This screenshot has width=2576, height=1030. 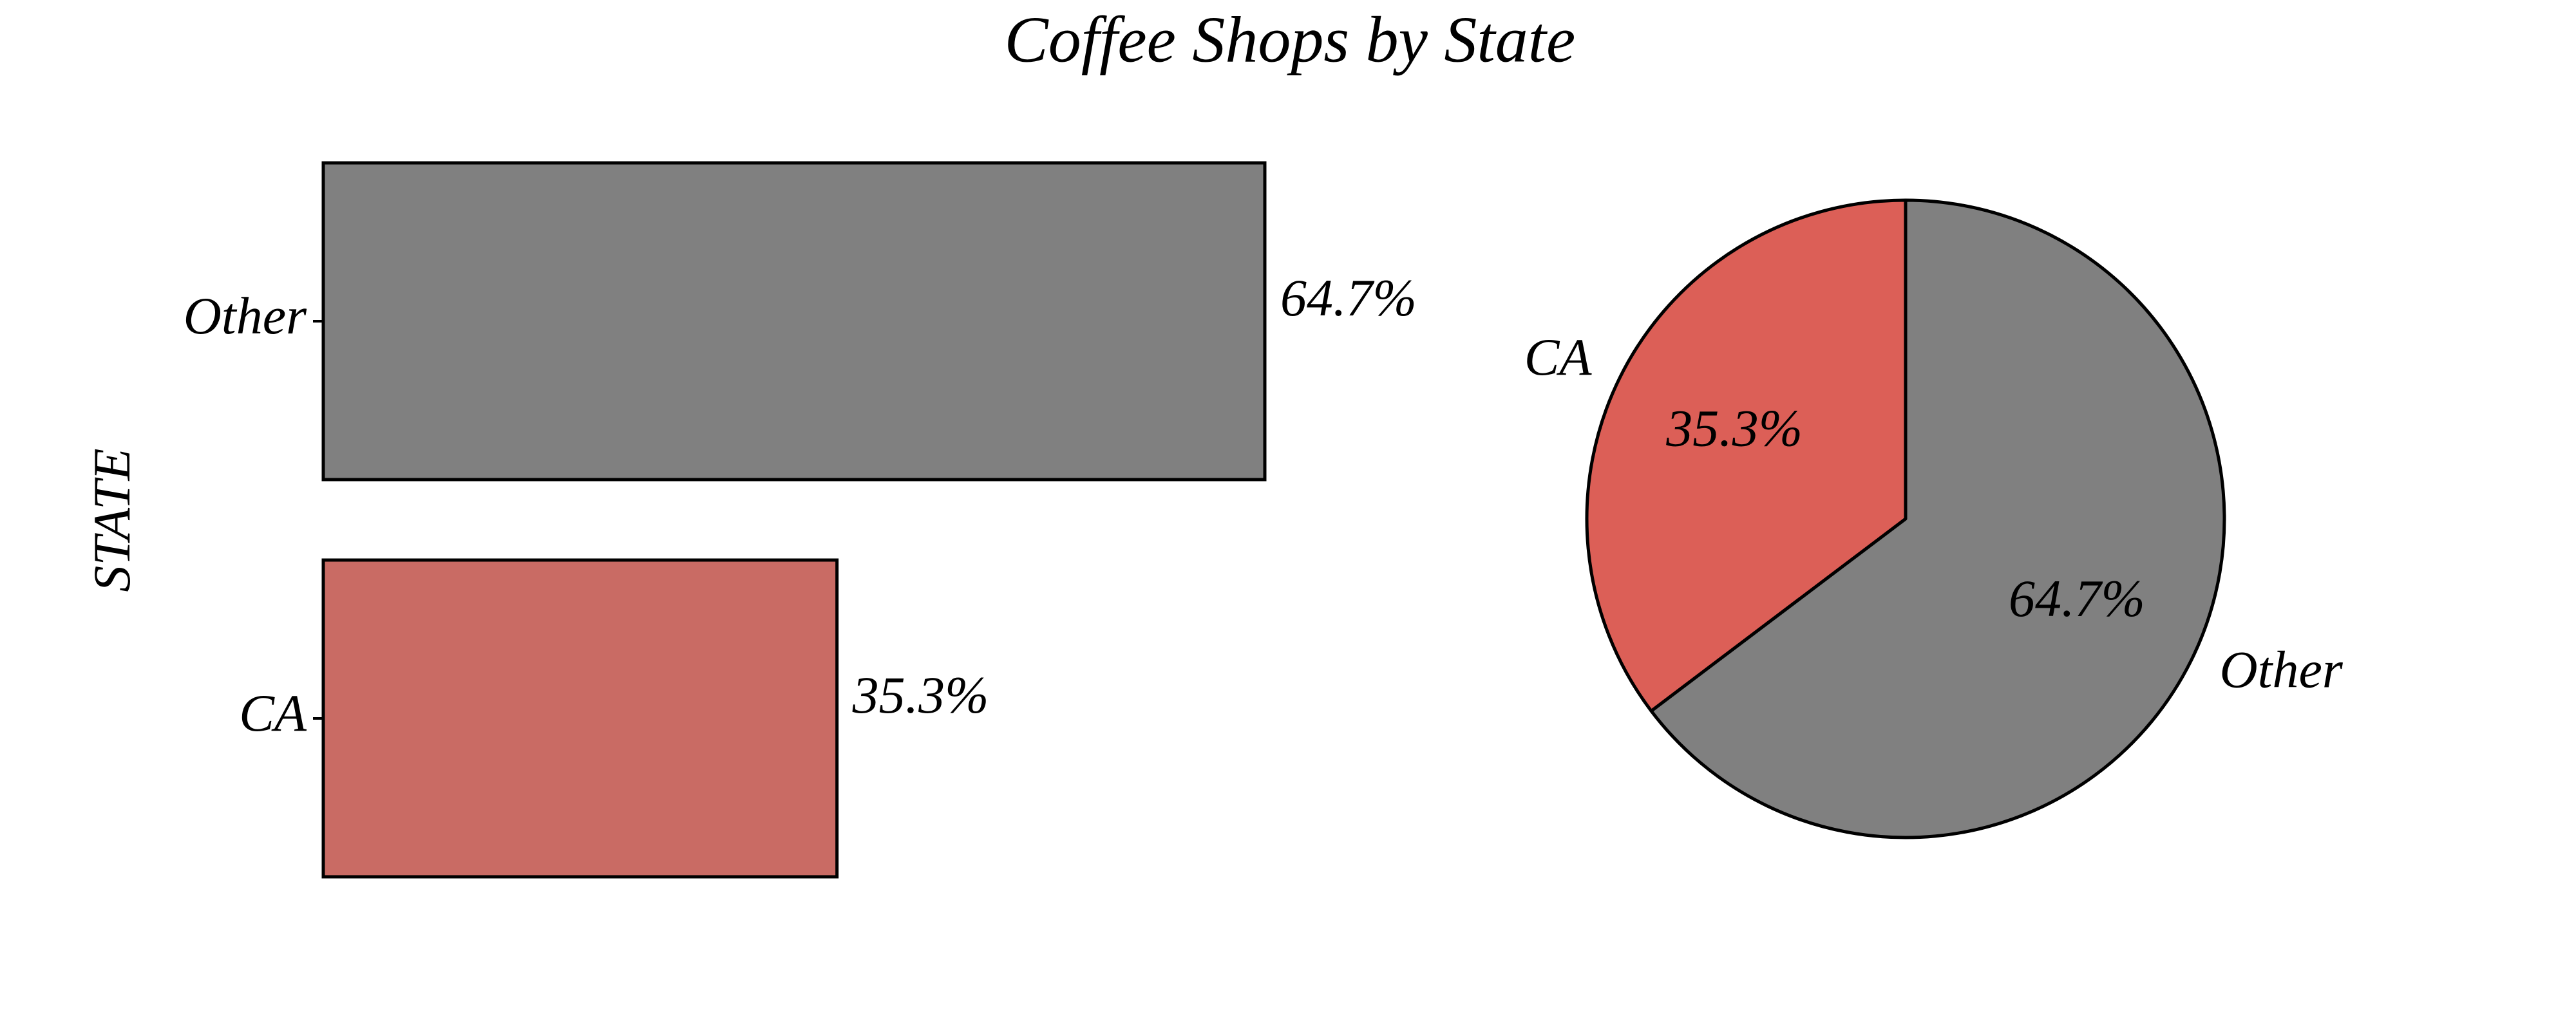 What do you see at coordinates (1349, 297) in the screenshot?
I see `value-label: 64.7%` at bounding box center [1349, 297].